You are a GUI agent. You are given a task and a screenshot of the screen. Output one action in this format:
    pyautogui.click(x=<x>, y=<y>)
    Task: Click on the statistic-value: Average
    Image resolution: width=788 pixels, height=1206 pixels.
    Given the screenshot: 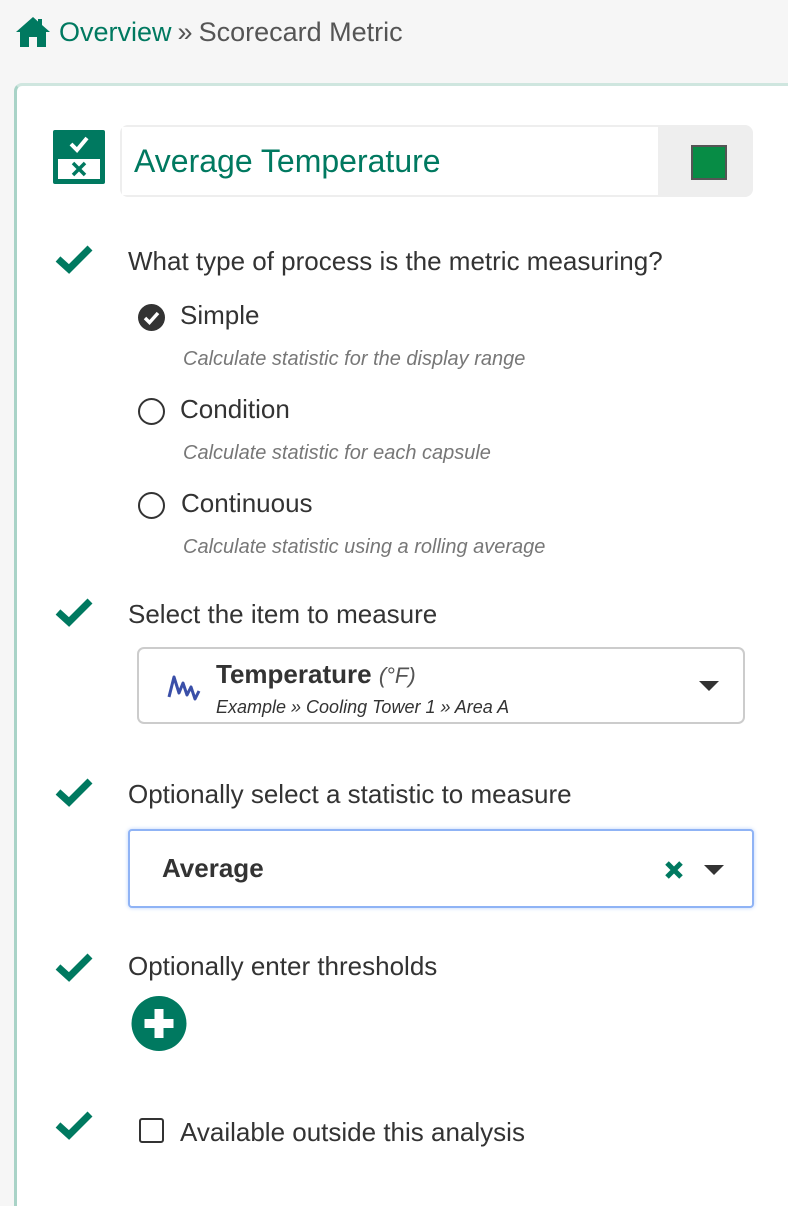 What is the action you would take?
    pyautogui.click(x=213, y=868)
    